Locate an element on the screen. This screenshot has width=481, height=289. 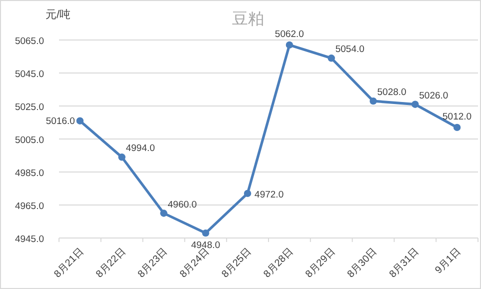
x-tick-label: 8月23日 is located at coordinates (153, 263).